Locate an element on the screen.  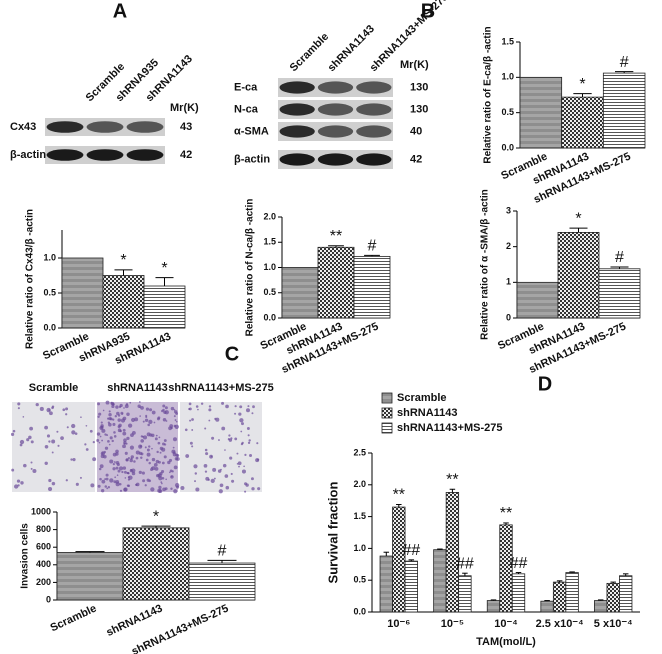
y-tick-label: 2 is located at coordinates (508, 246).